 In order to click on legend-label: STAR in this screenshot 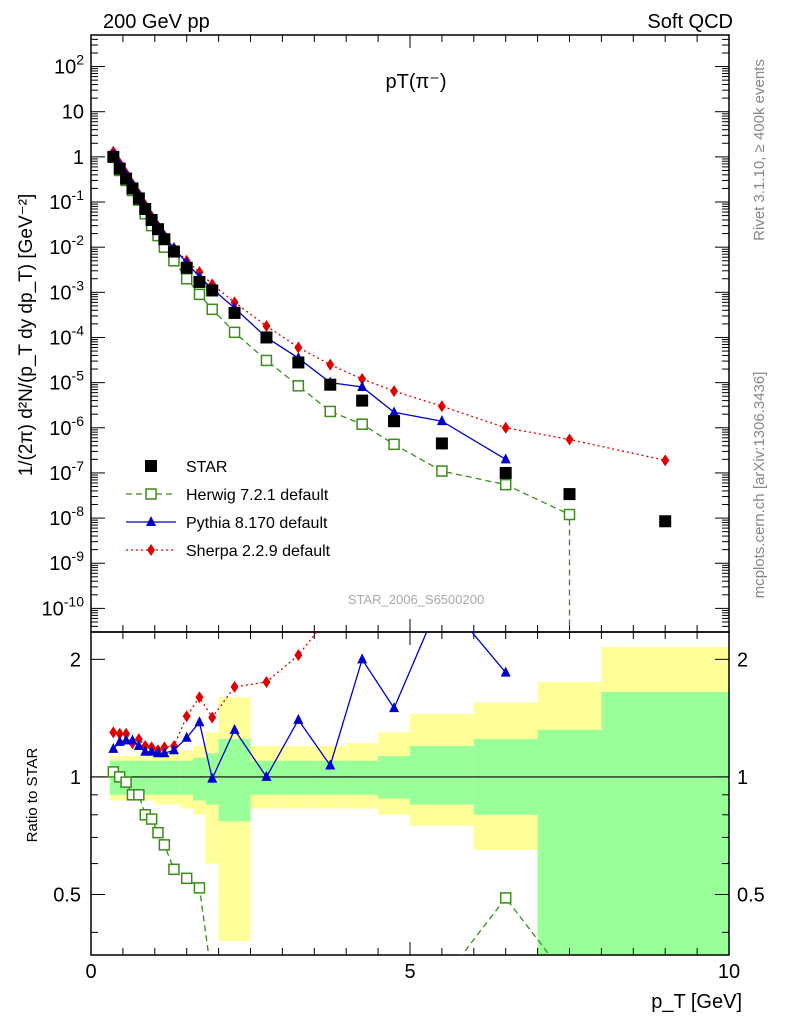, I will do `click(206, 467)`.